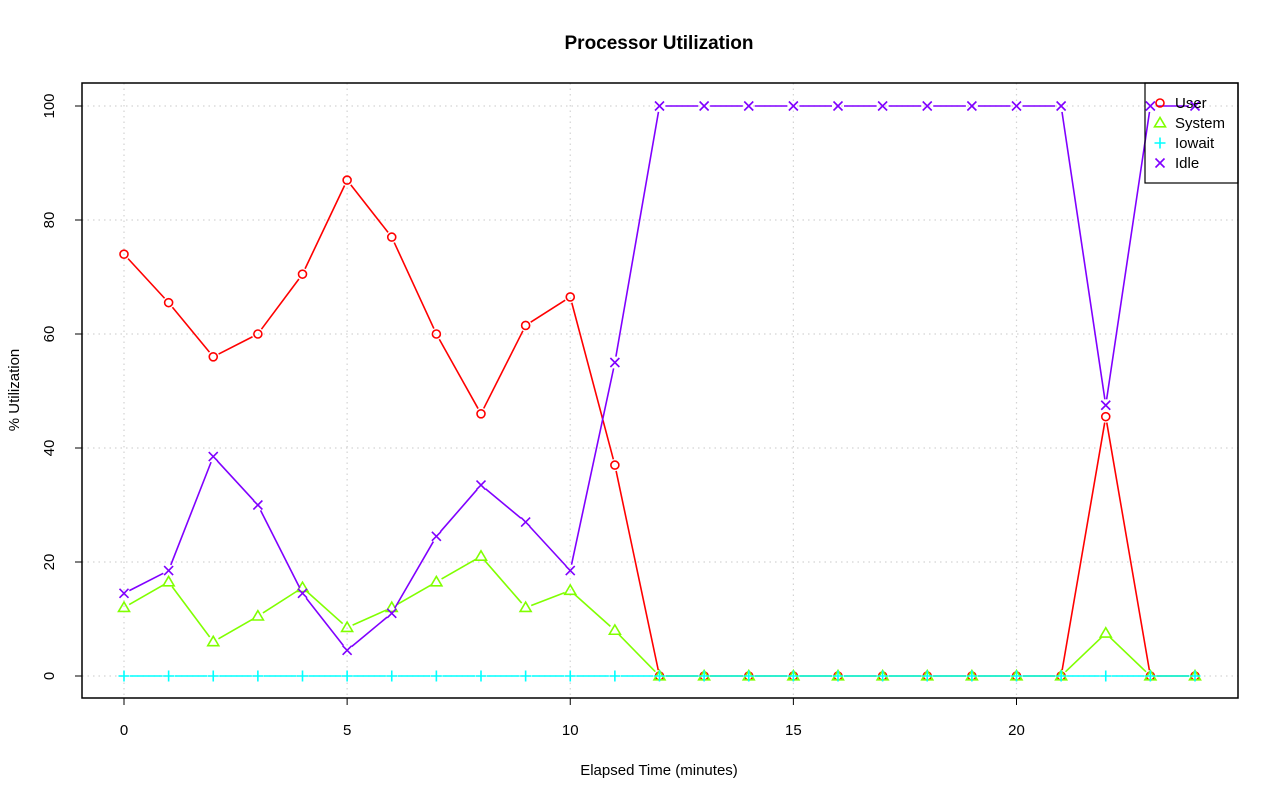 This screenshot has width=1280, height=801. Describe the element at coordinates (49, 105) in the screenshot. I see `y-tick-label: 100` at that location.